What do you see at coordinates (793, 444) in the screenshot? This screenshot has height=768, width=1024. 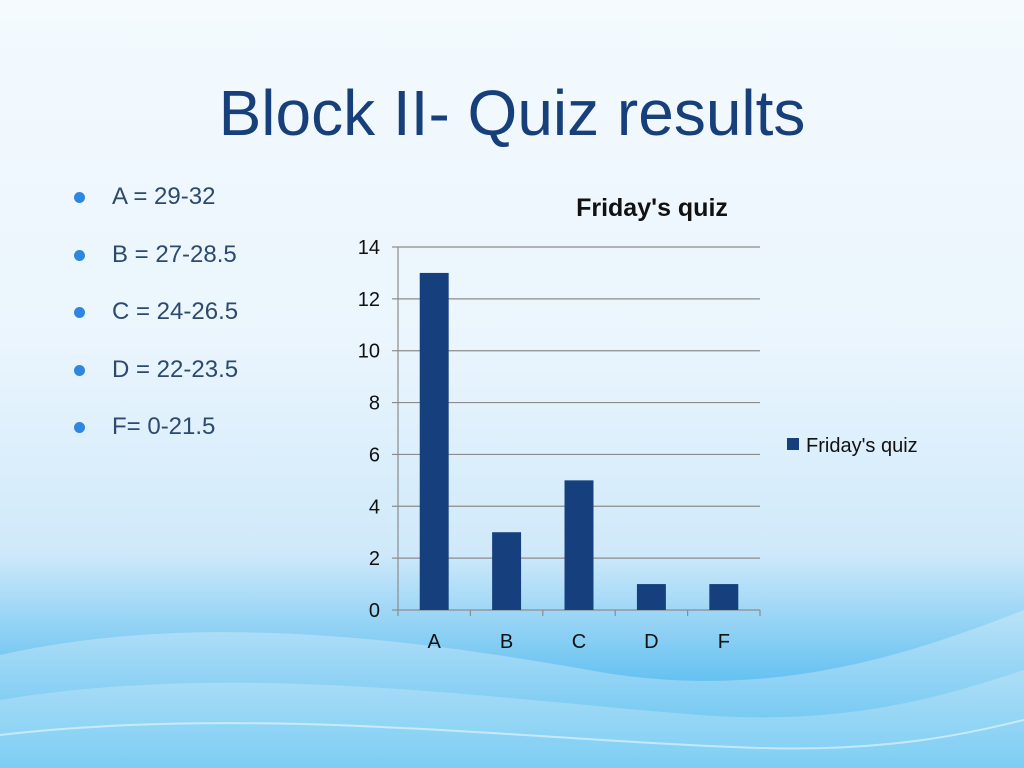 I see `legend-swatch` at bounding box center [793, 444].